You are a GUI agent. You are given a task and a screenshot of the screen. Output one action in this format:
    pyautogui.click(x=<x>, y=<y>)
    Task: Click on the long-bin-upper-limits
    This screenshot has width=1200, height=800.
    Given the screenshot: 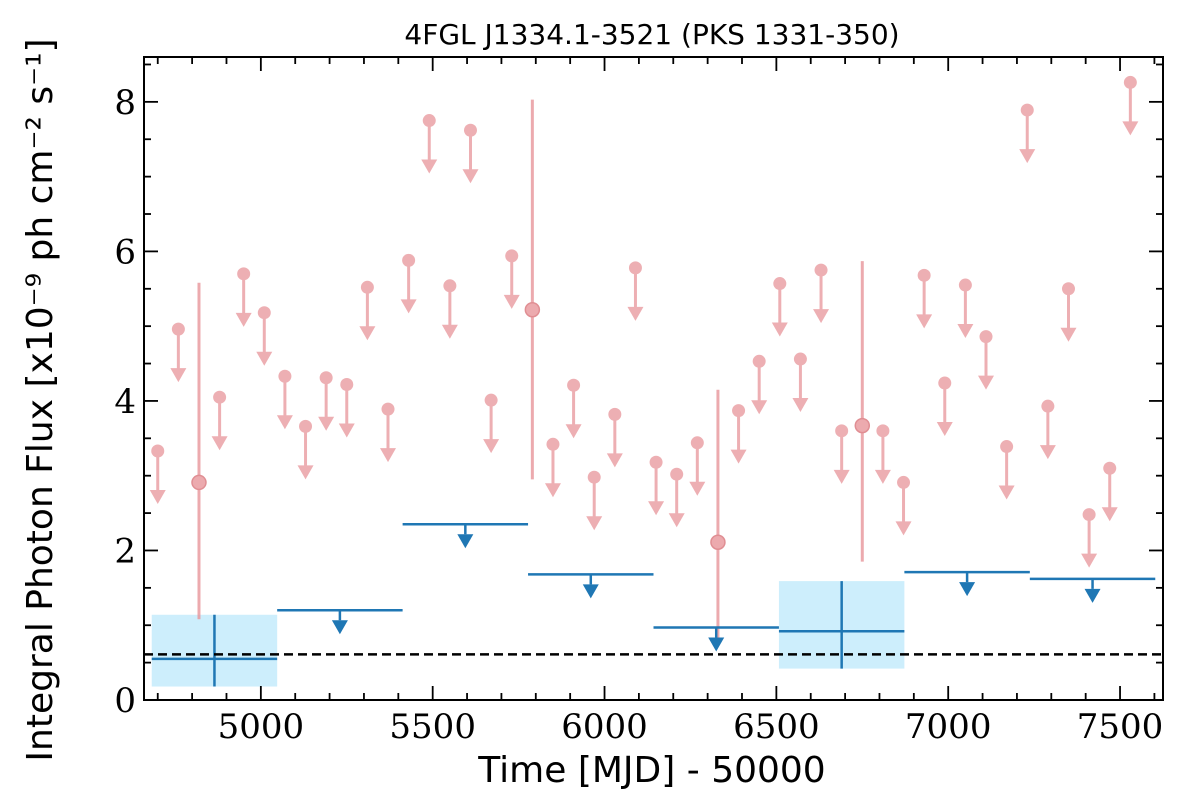 What is the action you would take?
    pyautogui.click(x=716, y=587)
    